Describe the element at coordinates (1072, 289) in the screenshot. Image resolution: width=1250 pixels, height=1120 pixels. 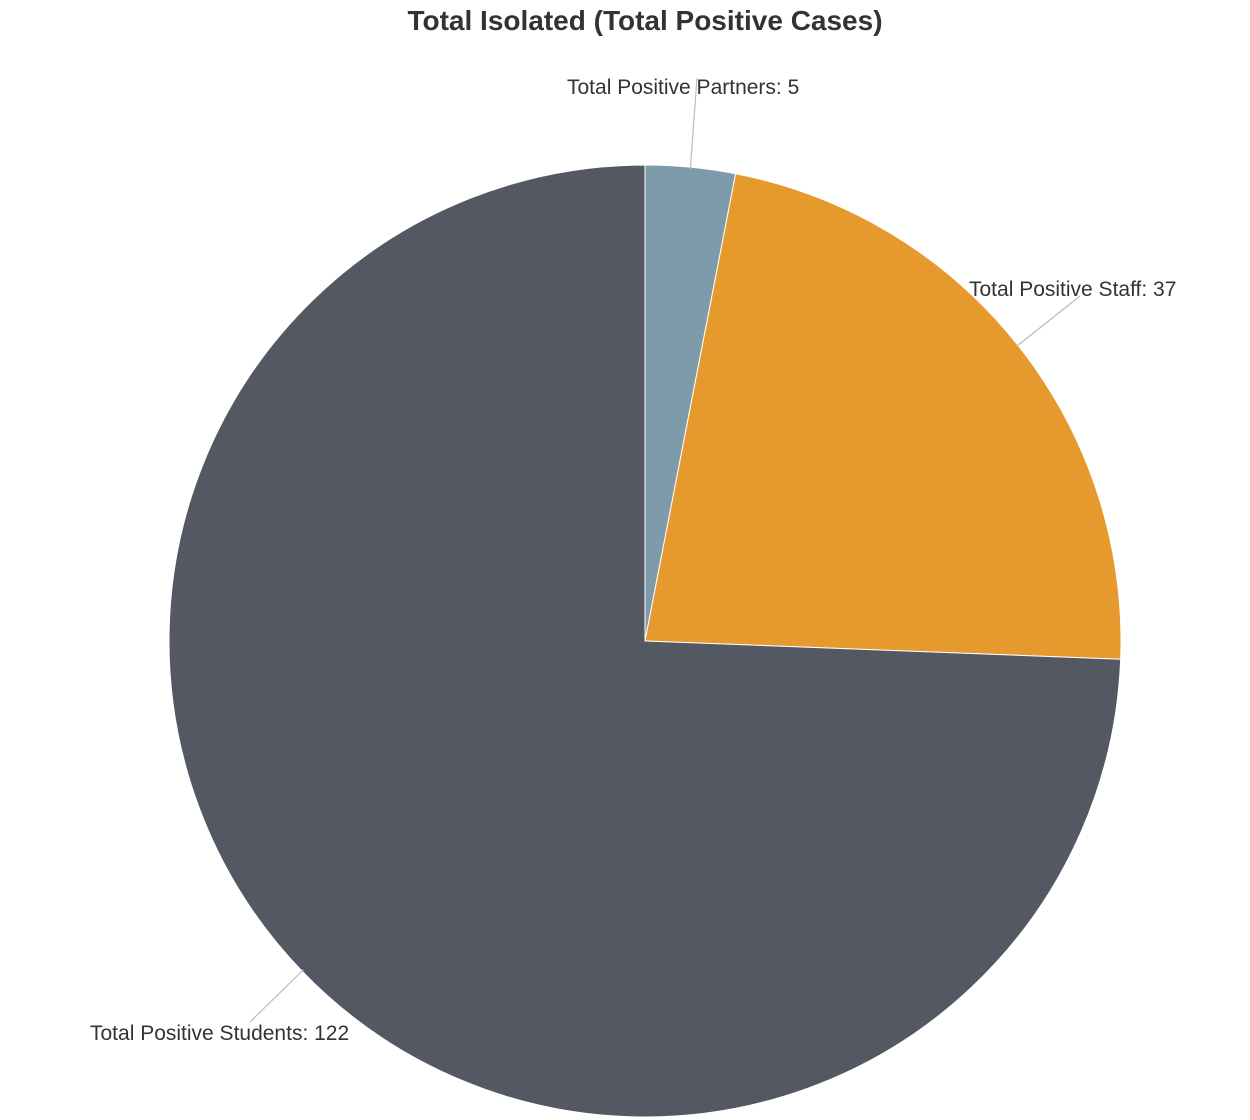
I see `slice-label: Total Positive Staff: 37` at that location.